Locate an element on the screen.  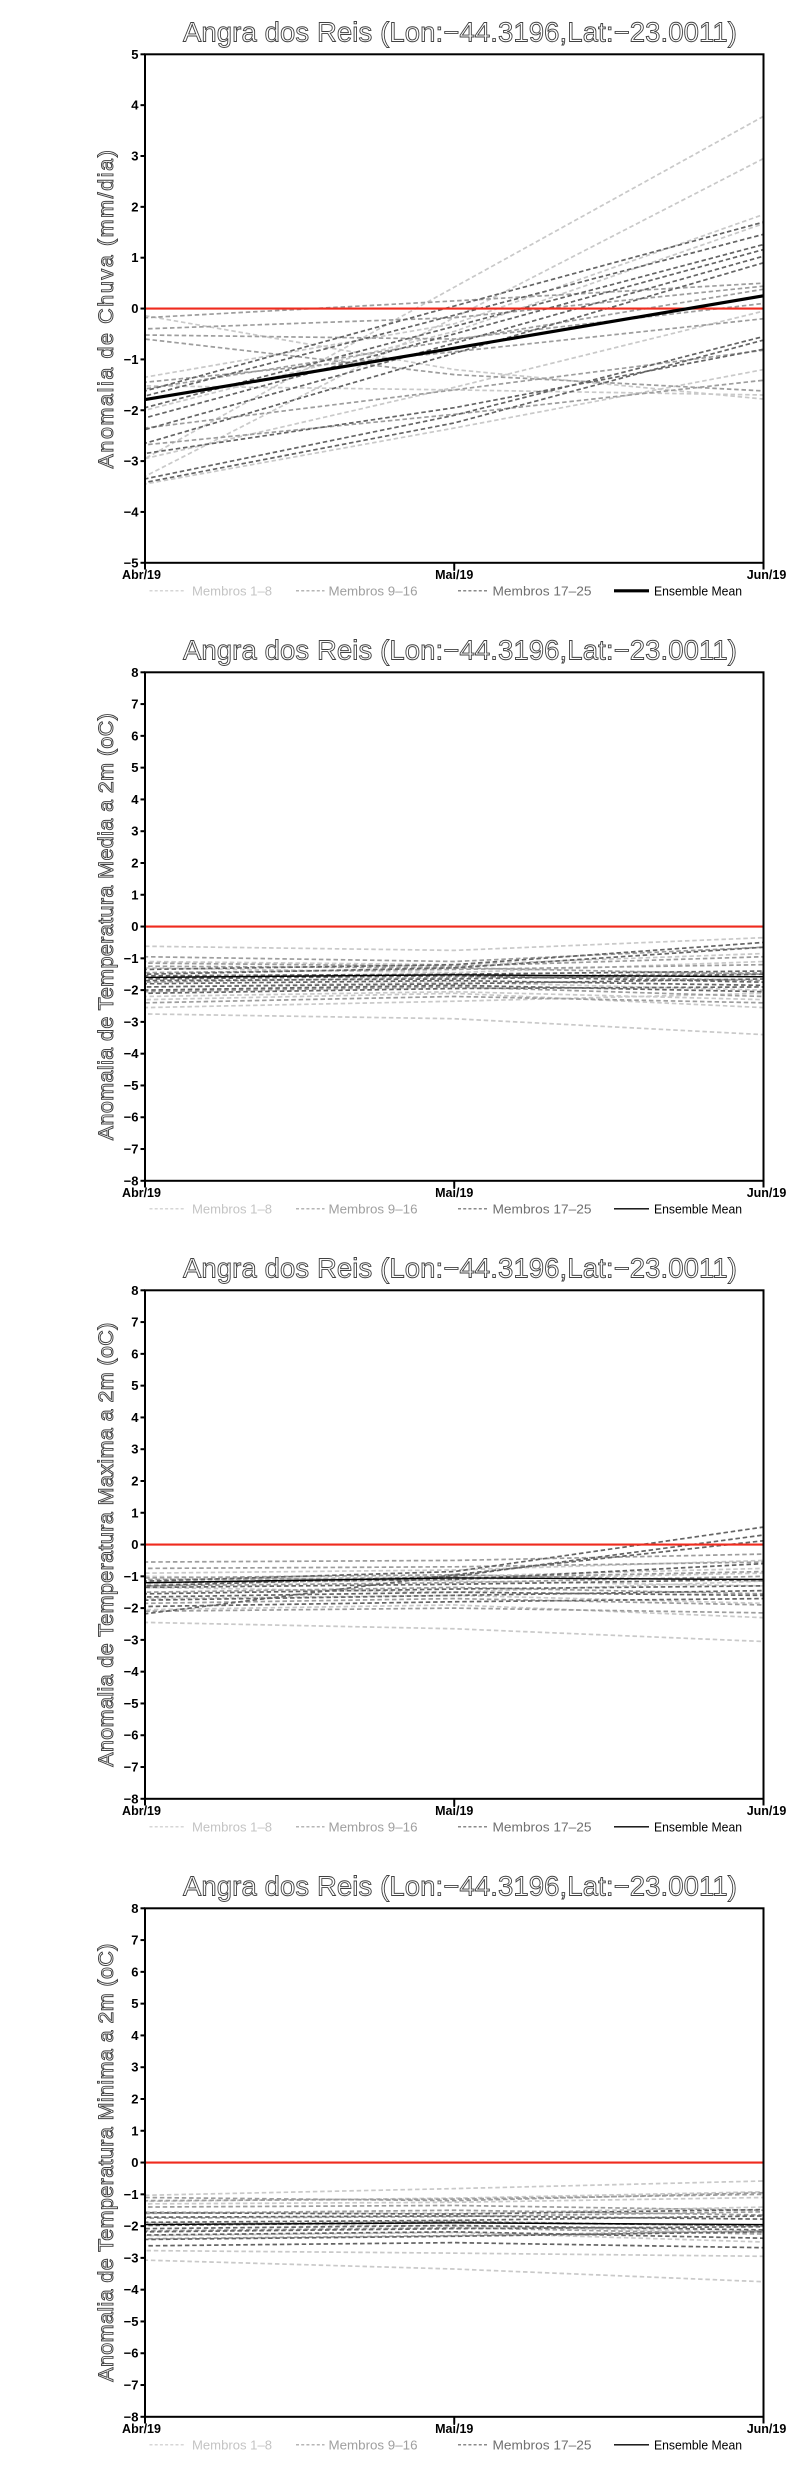
svg-text:Anomalia de Temperatura Minima: Anomalia de Temperatura Minima a 2m (oC) is located at coordinates (106, 2162).